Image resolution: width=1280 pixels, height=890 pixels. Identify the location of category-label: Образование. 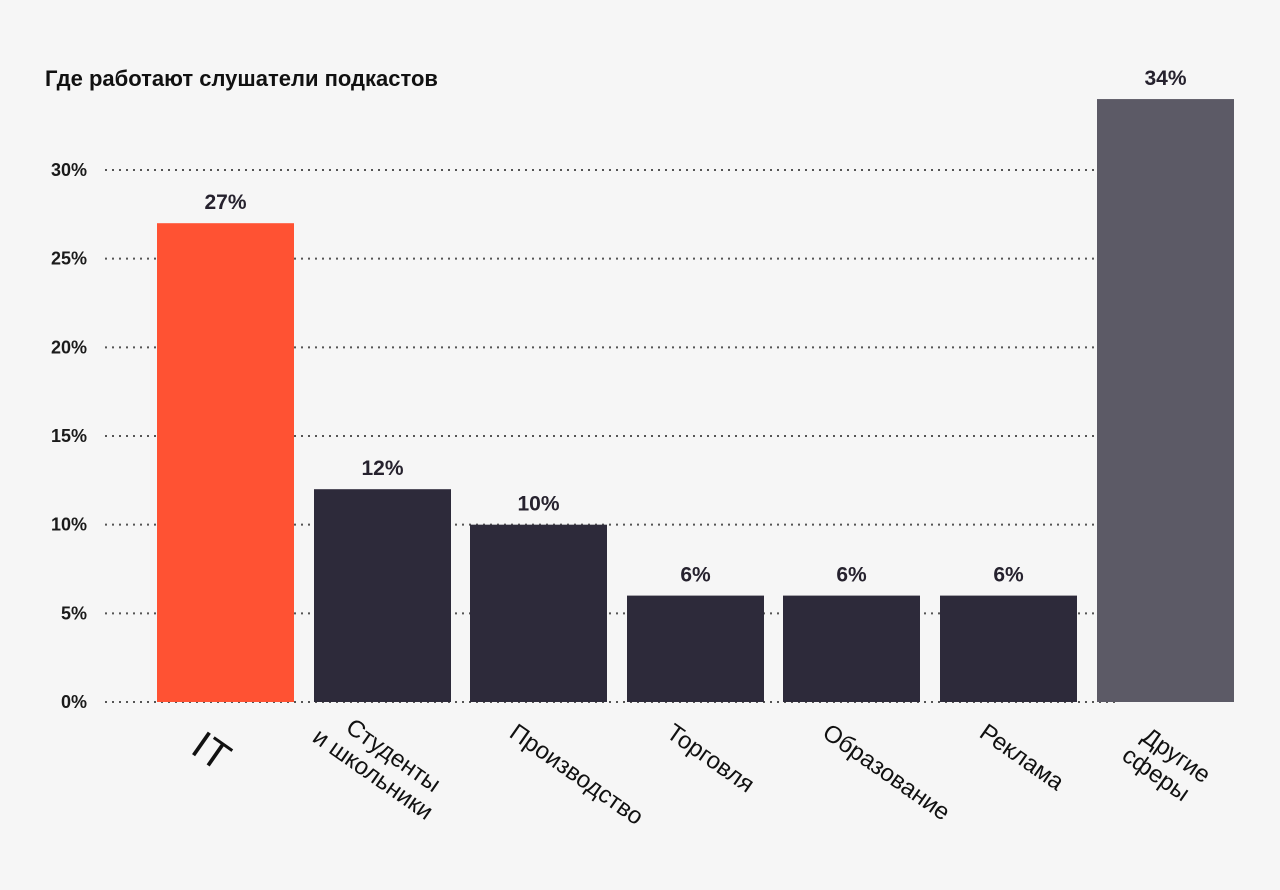
(886, 772).